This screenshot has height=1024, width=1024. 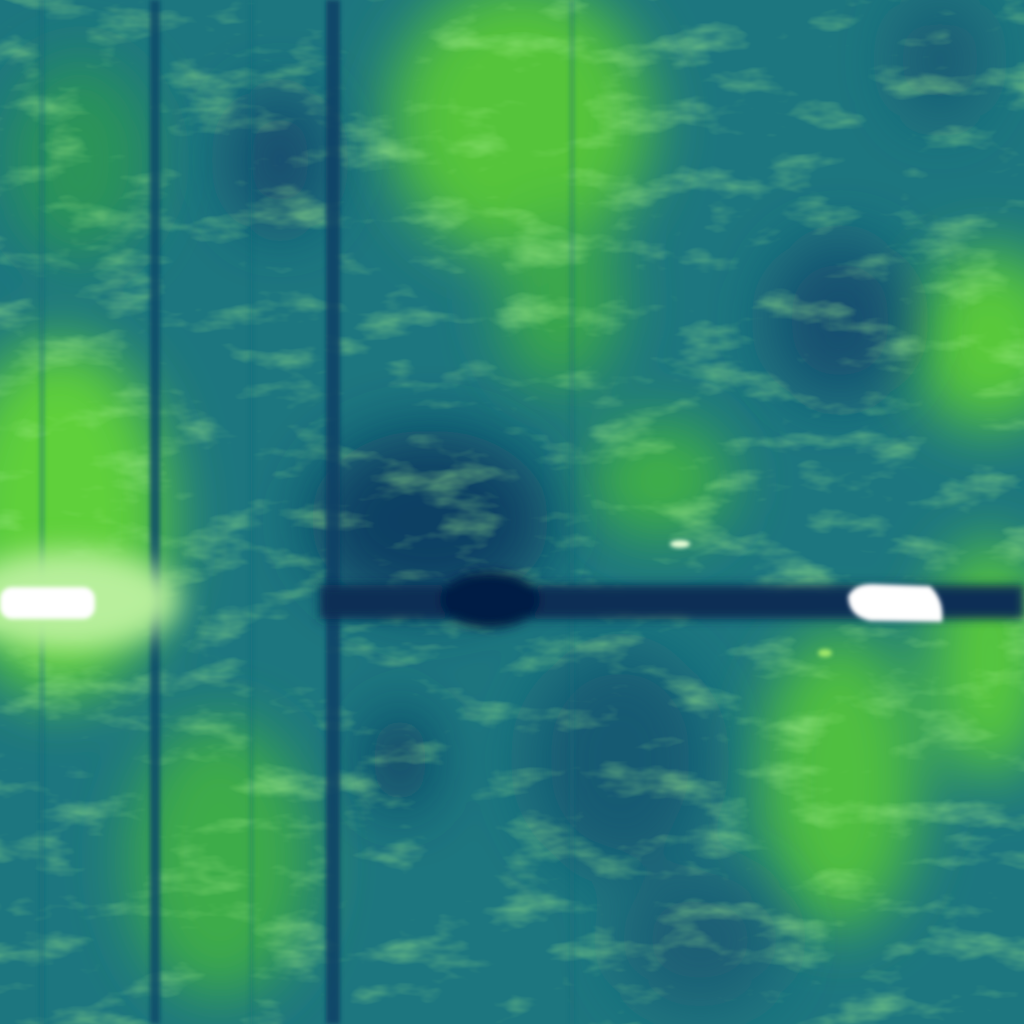 I want to click on saturated-spots, so click(x=471, y=598).